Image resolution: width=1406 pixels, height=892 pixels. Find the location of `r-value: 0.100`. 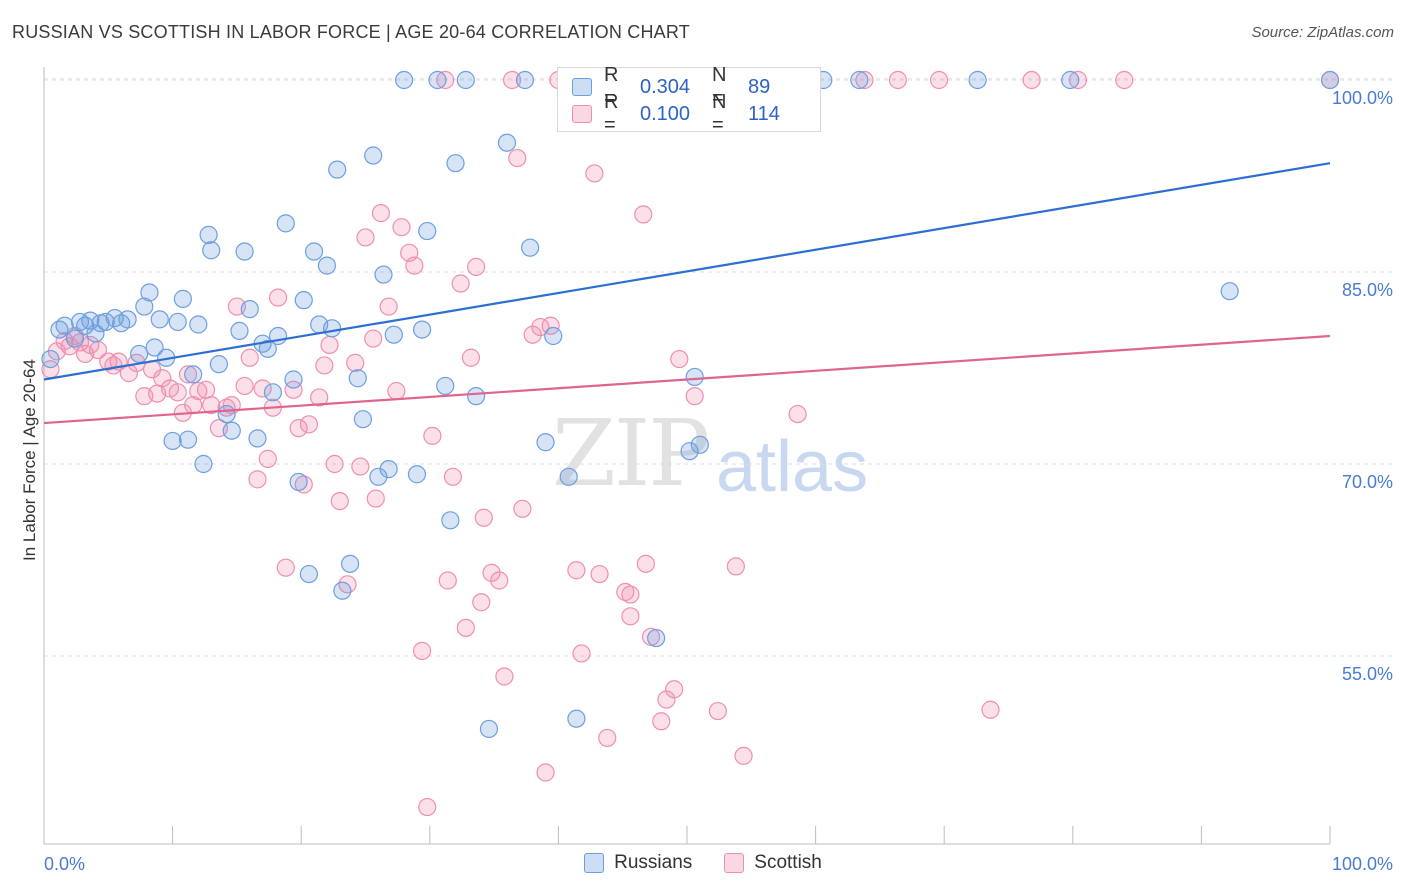

r-value: 0.100 is located at coordinates (665, 113).